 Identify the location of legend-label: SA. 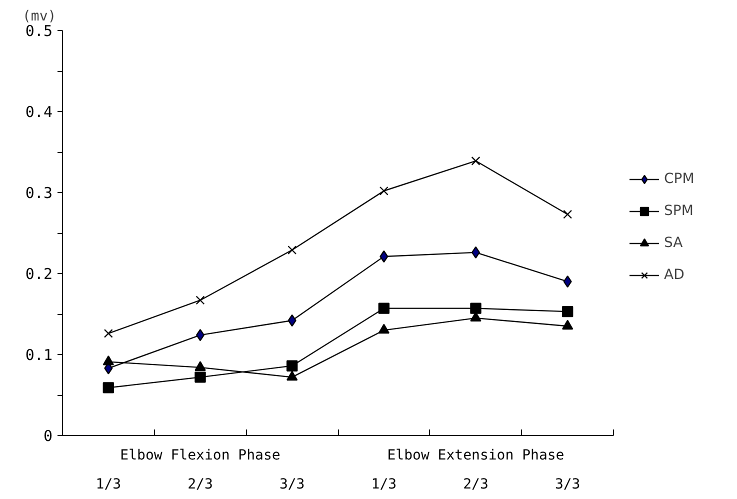
(674, 243).